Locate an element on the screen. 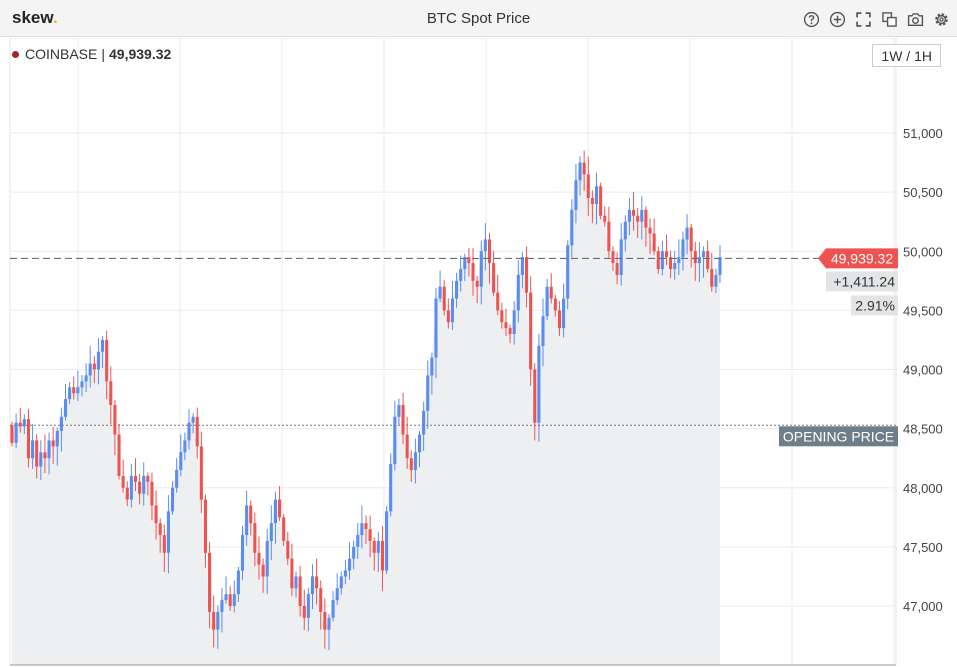 The width and height of the screenshot is (957, 667). camera-icon is located at coordinates (915, 19).